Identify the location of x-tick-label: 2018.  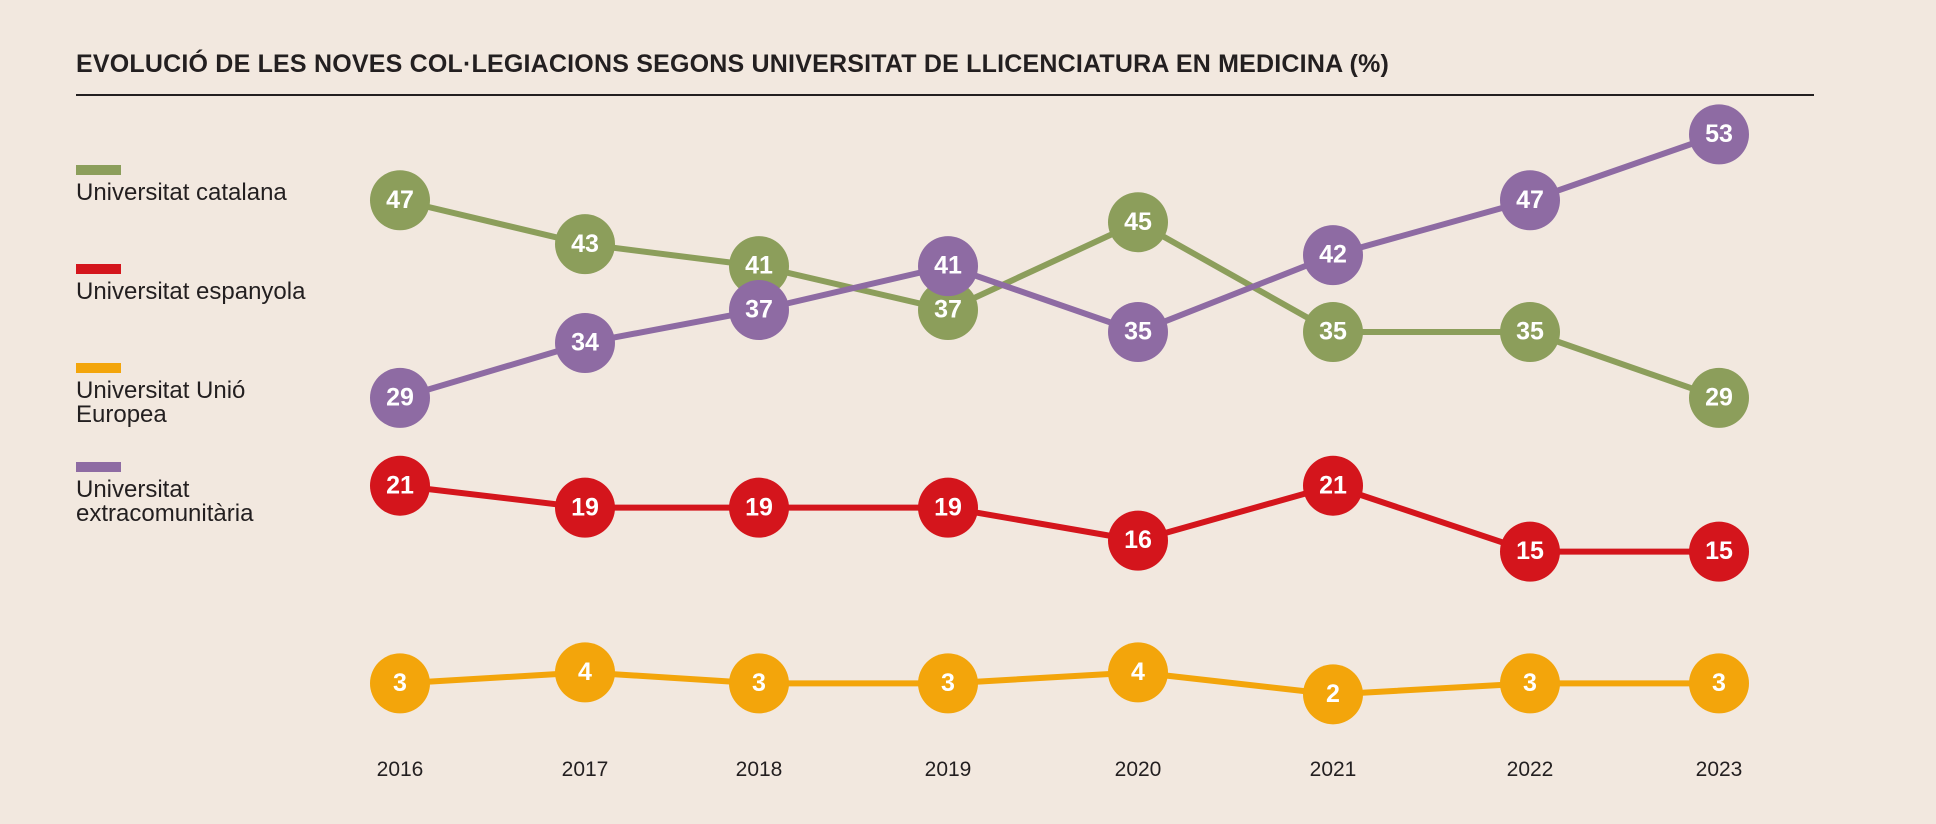
(759, 769).